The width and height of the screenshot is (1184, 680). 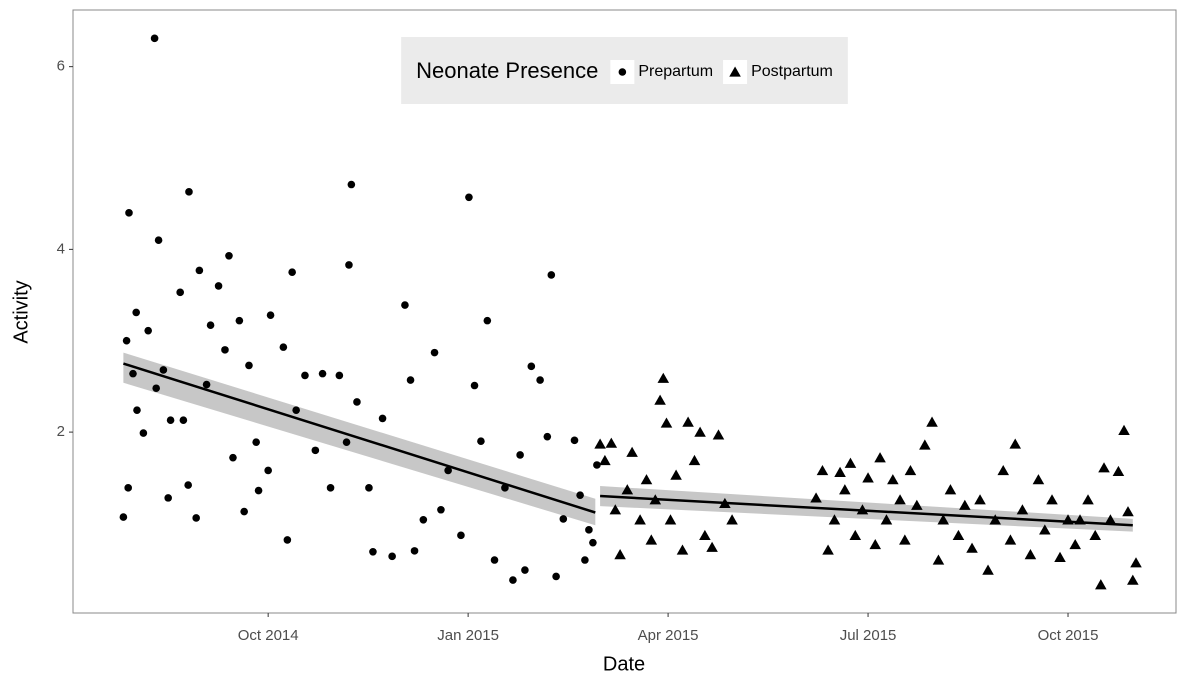 I want to click on y-tick-label: 2, so click(x=61, y=431).